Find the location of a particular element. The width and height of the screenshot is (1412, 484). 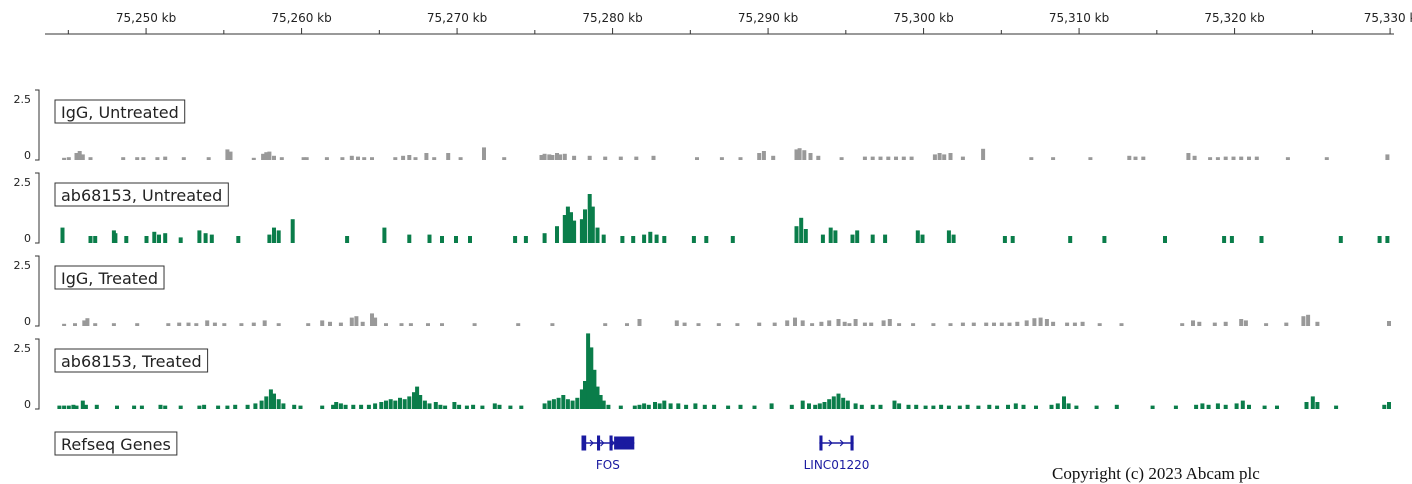

gene-linc01220: LINC01220 is located at coordinates (837, 454).